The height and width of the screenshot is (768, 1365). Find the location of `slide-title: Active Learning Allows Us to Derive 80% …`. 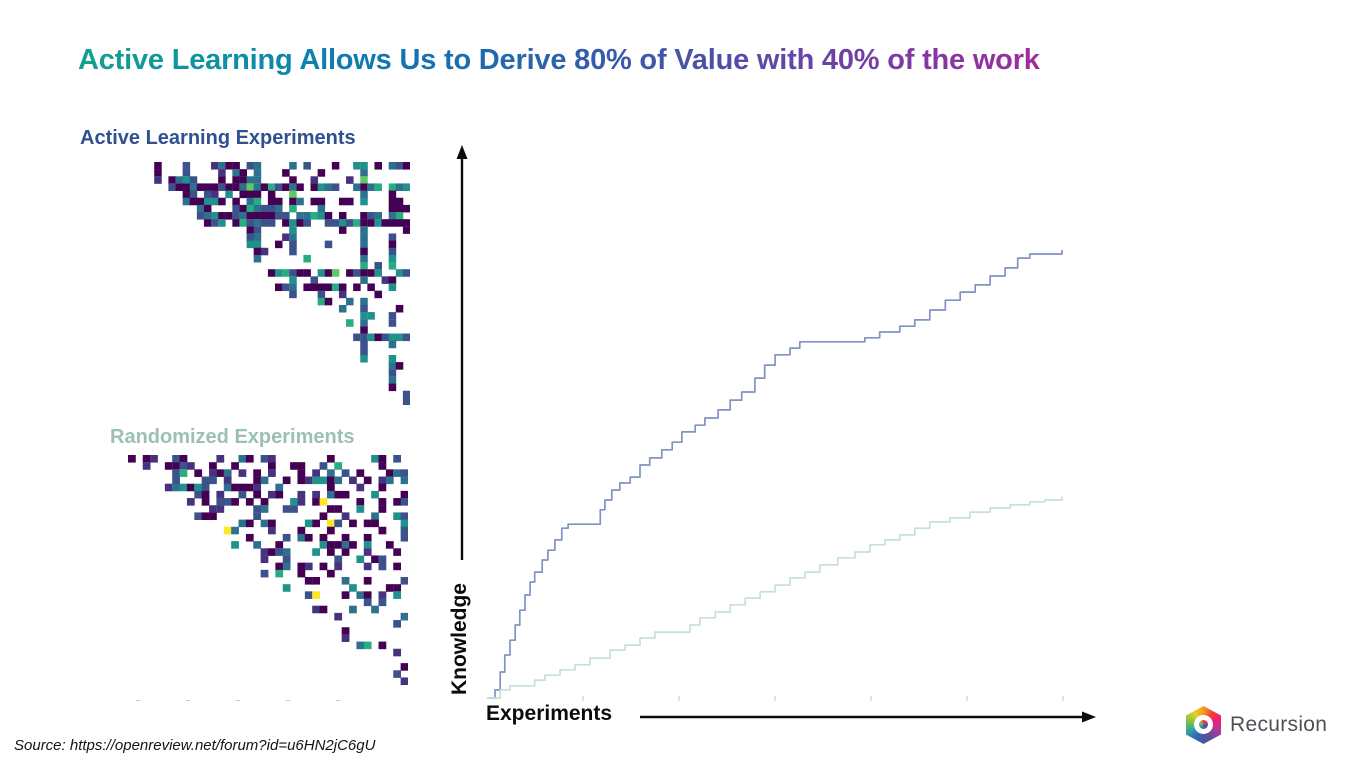

slide-title: Active Learning Allows Us to Derive 80% … is located at coordinates (698, 60).